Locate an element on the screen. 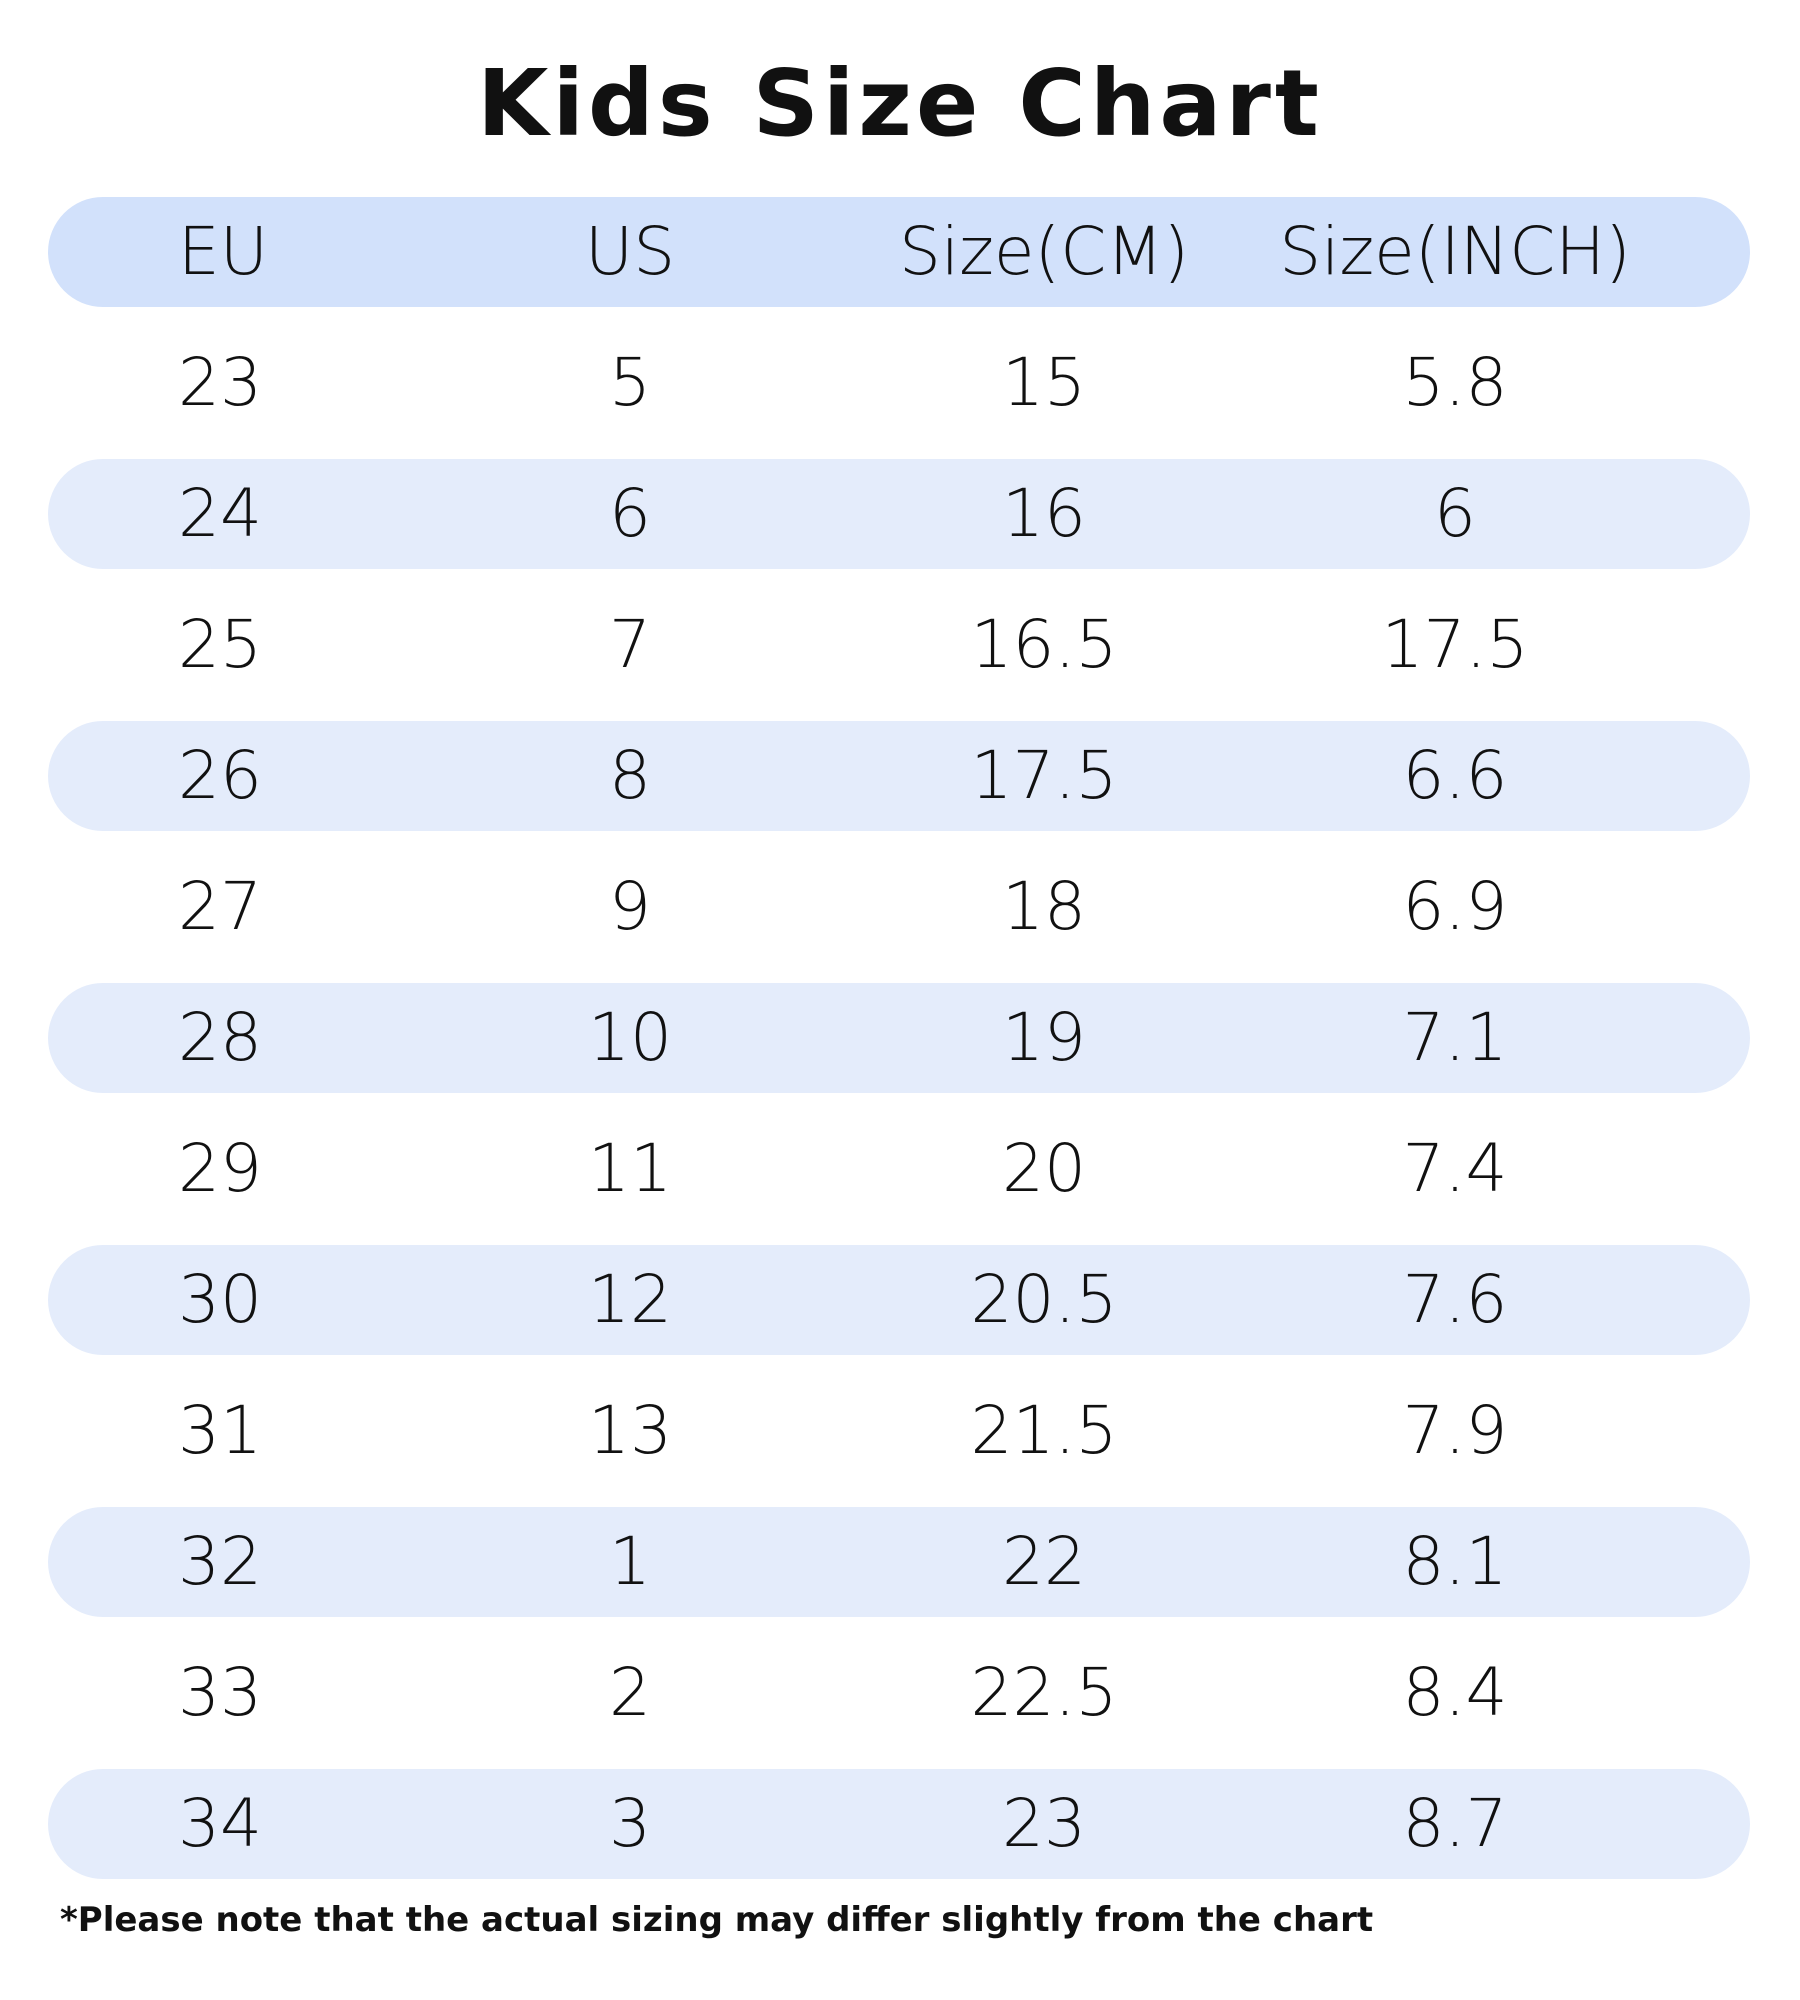  table-cell: 12 is located at coordinates (630, 1299).